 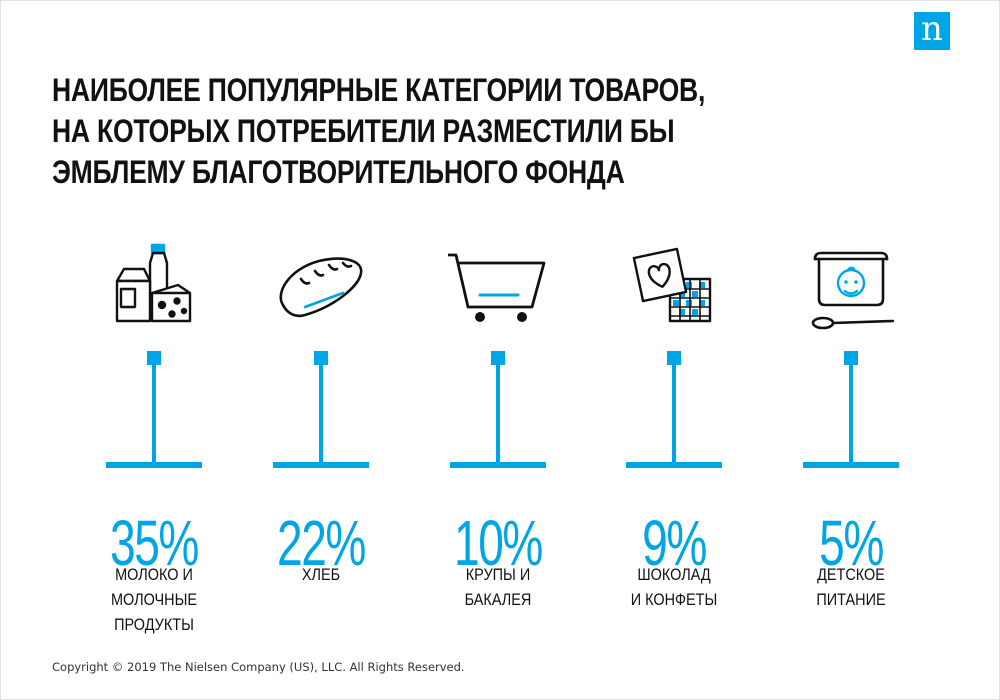 What do you see at coordinates (363, 131) in the screenshot?
I see `title-line: НА КОТОРЫХ ПОТРЕБИТЕЛИ РАЗМЕСТИЛИ БЫ` at bounding box center [363, 131].